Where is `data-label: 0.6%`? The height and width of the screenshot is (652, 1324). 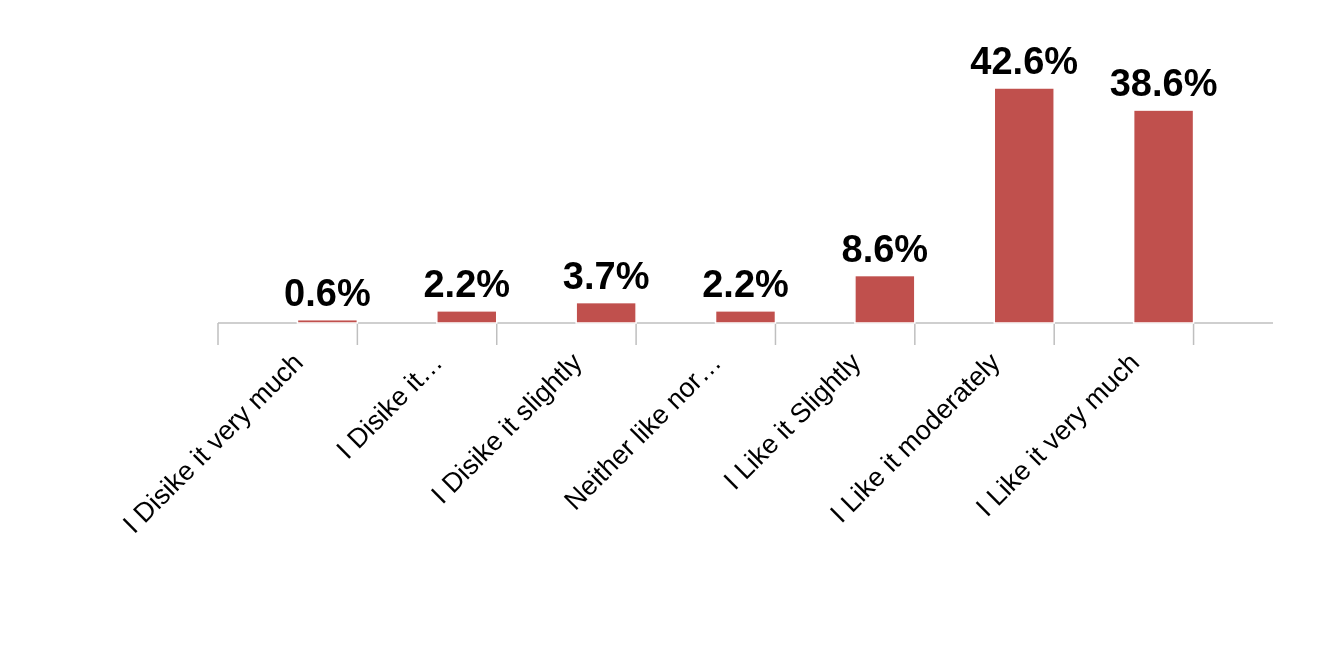 data-label: 0.6% is located at coordinates (327, 292).